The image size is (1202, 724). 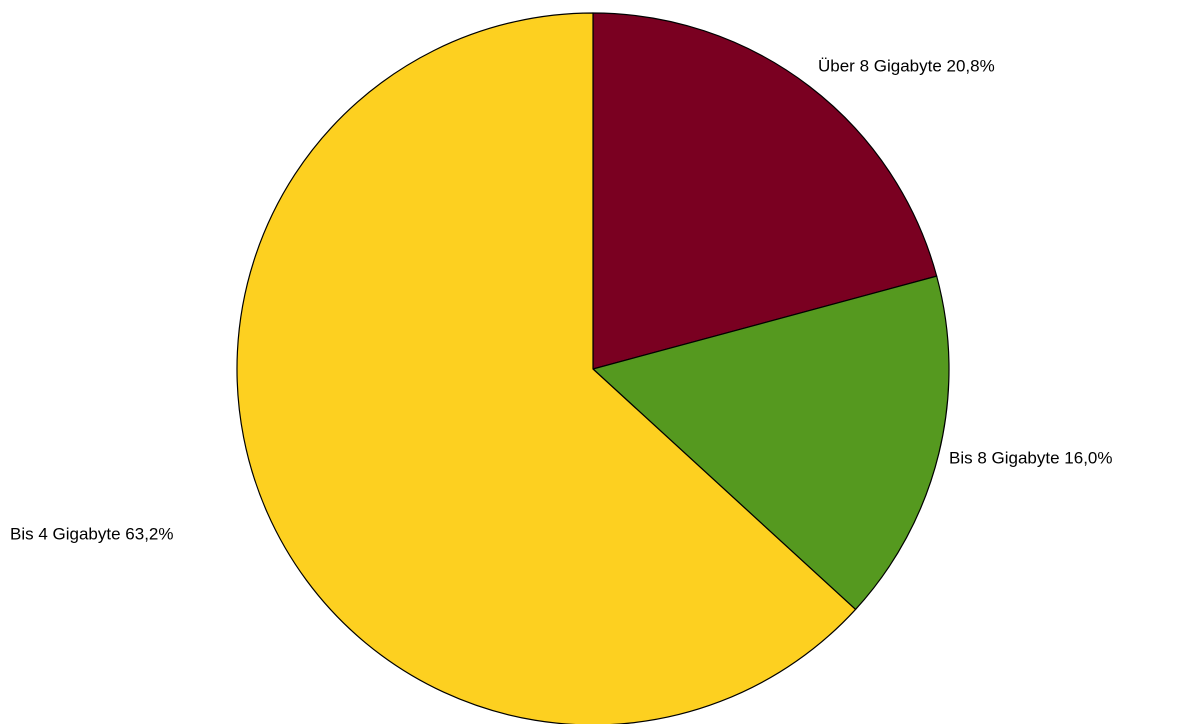 I want to click on pie-label-bis-4-gigabyte: Bis 4 Gigabyte 63,2%, so click(x=91, y=533).